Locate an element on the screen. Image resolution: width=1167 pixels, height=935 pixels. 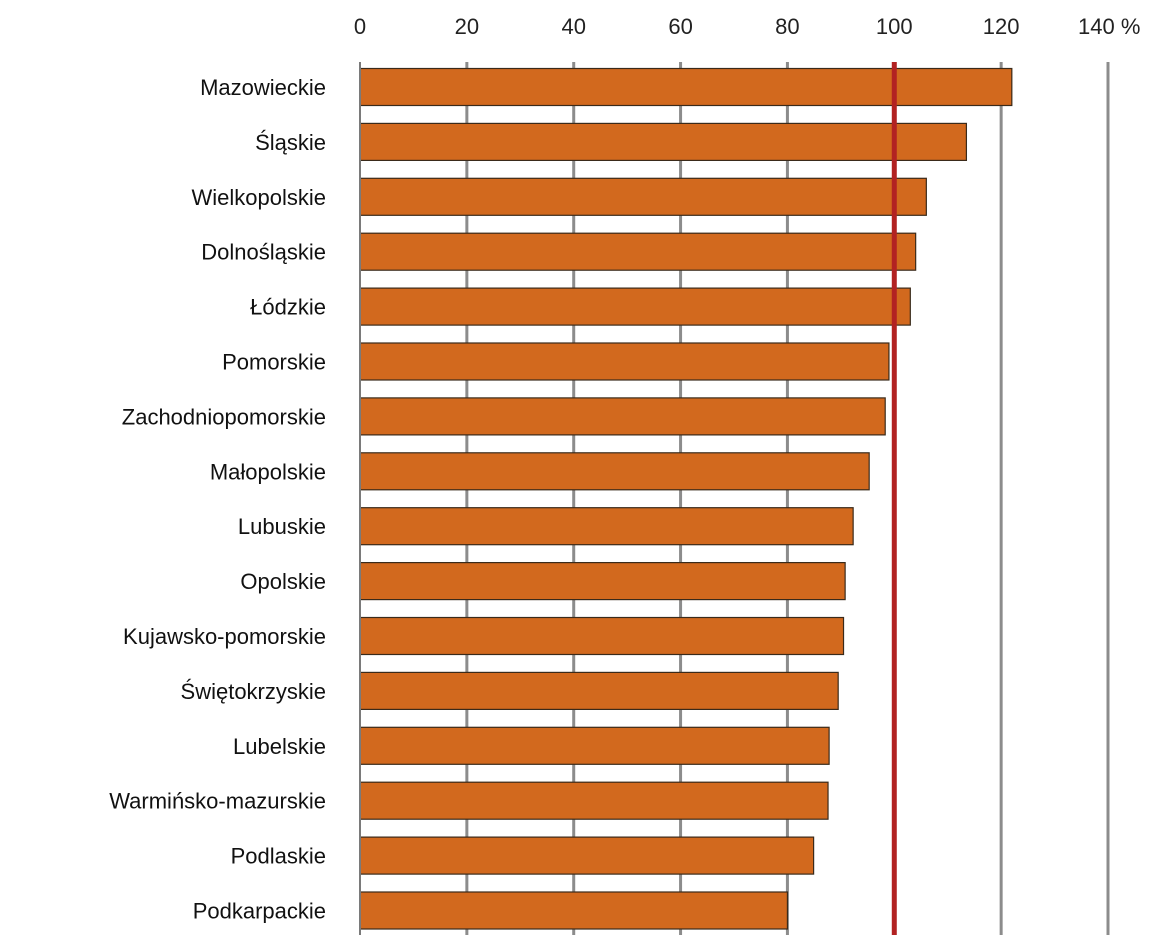
category-label: Łódzkie is located at coordinates (288, 307).